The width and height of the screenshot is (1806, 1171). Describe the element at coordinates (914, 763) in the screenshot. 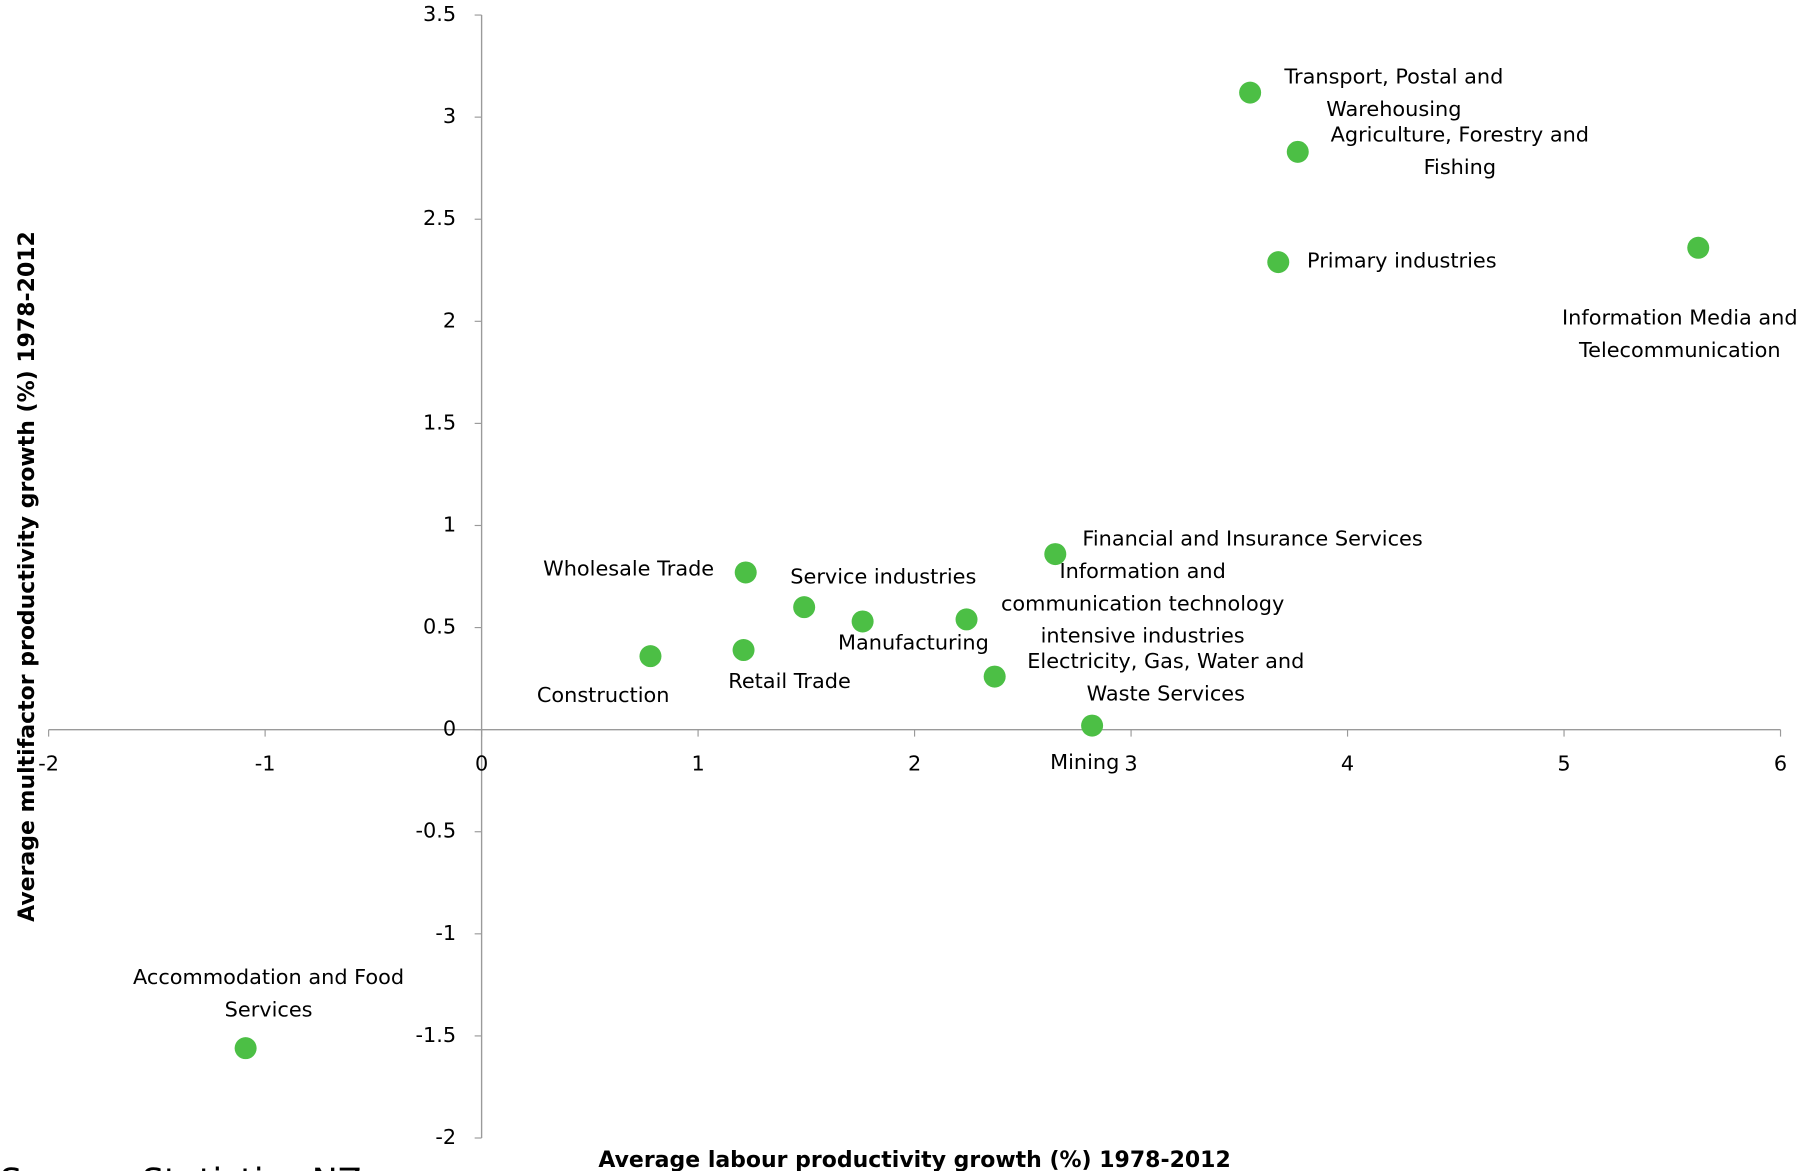

I see `x-tick-label: 2` at that location.